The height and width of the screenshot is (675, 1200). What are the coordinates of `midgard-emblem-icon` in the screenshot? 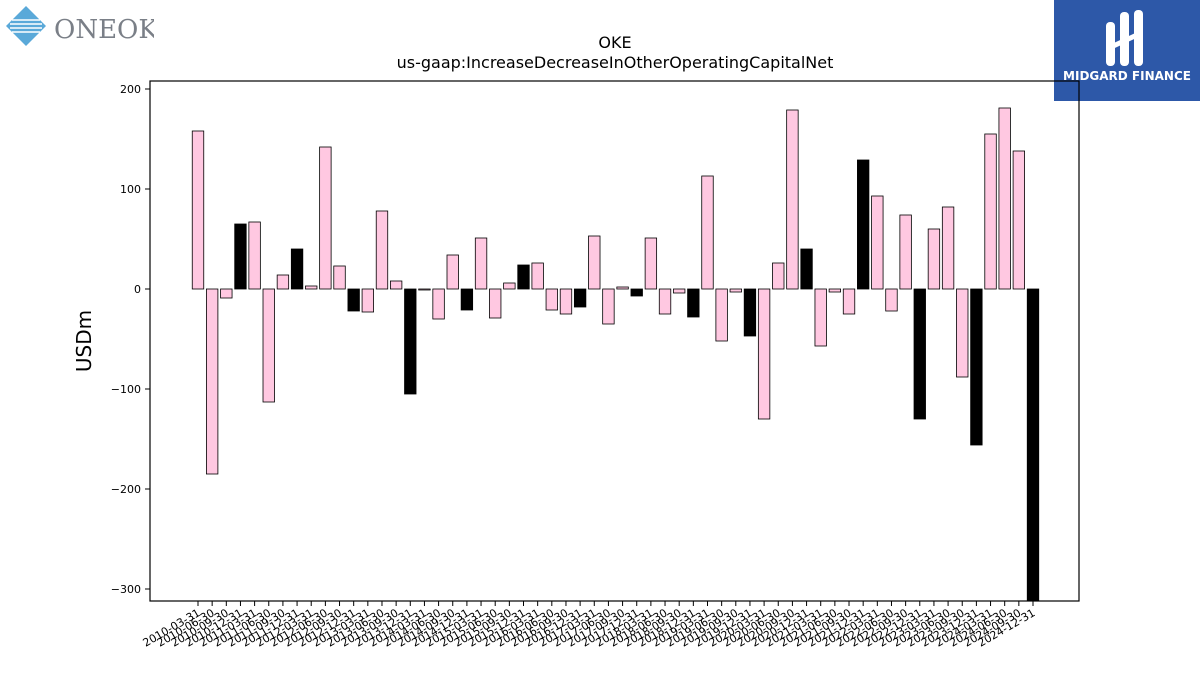 It's located at (1124, 38).